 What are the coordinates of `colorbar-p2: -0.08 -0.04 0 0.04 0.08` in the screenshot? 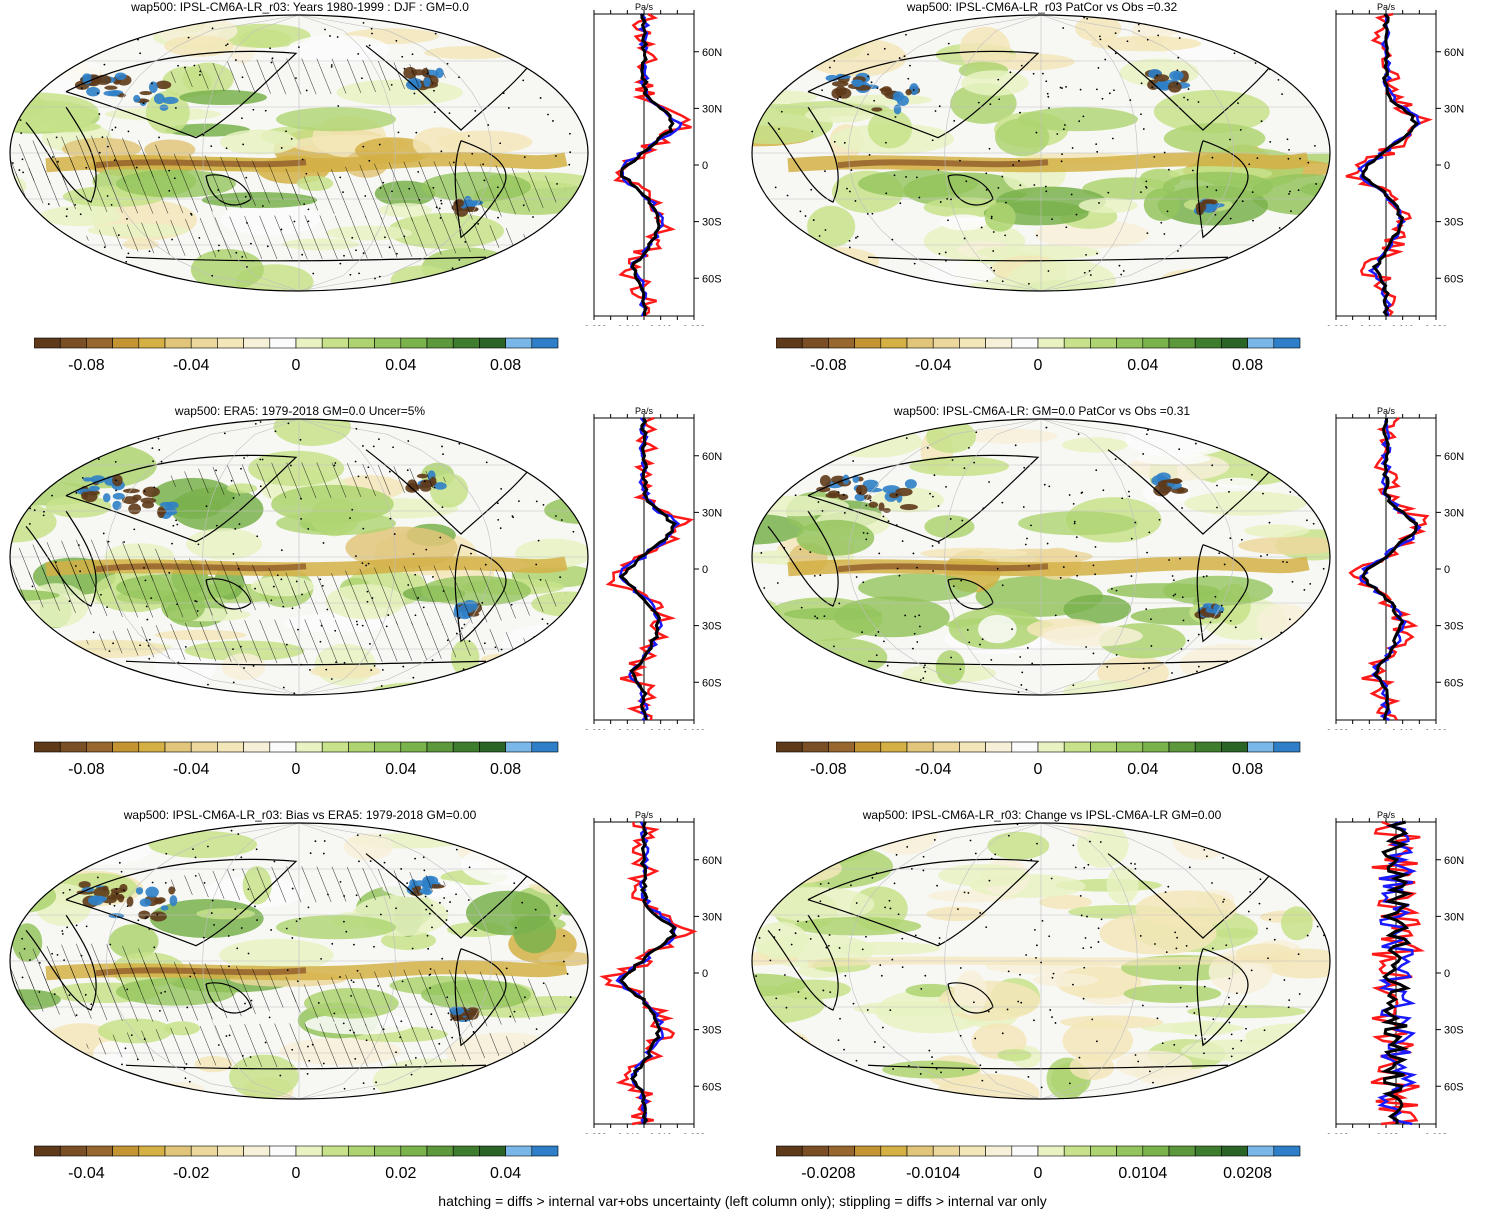 It's located at (1038, 355).